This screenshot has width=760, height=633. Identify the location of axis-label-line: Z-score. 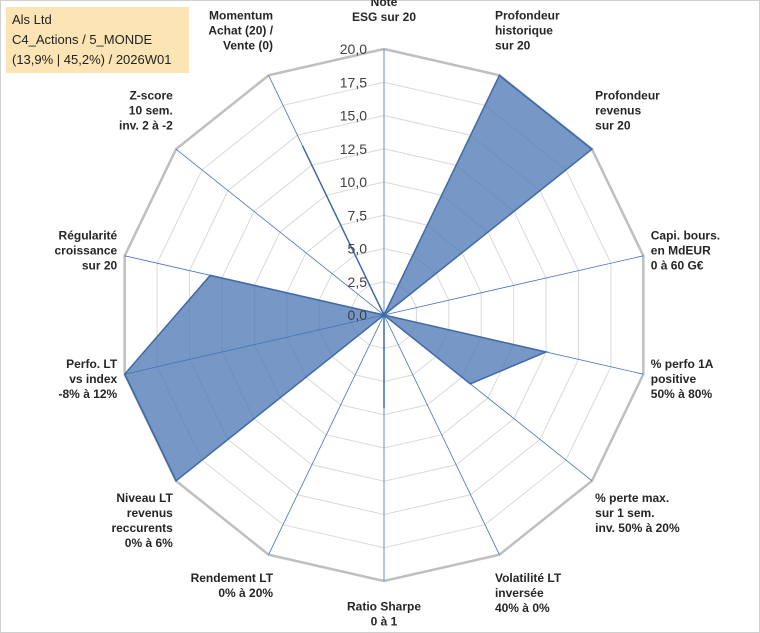
(151, 95).